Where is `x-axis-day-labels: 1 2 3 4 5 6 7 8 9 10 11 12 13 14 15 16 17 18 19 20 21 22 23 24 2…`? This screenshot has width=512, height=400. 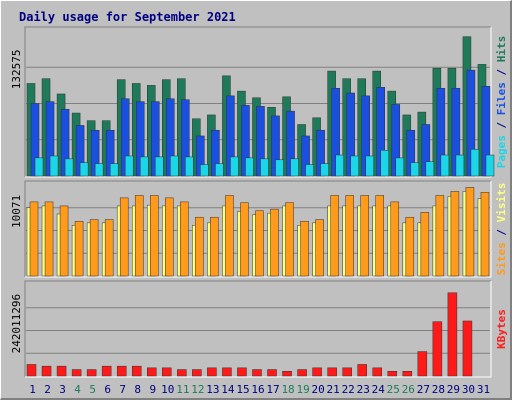
x-axis-day-labels: 1 2 3 4 5 6 7 8 9 10 11 12 13 14 15 16 17 18 19 20 21 22 23 24 2… is located at coordinates (259, 389).